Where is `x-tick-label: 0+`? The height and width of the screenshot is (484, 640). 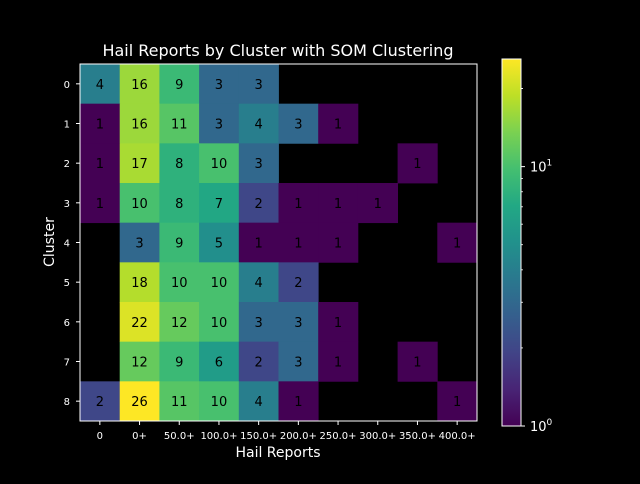 x-tick-label: 0+ is located at coordinates (139, 436).